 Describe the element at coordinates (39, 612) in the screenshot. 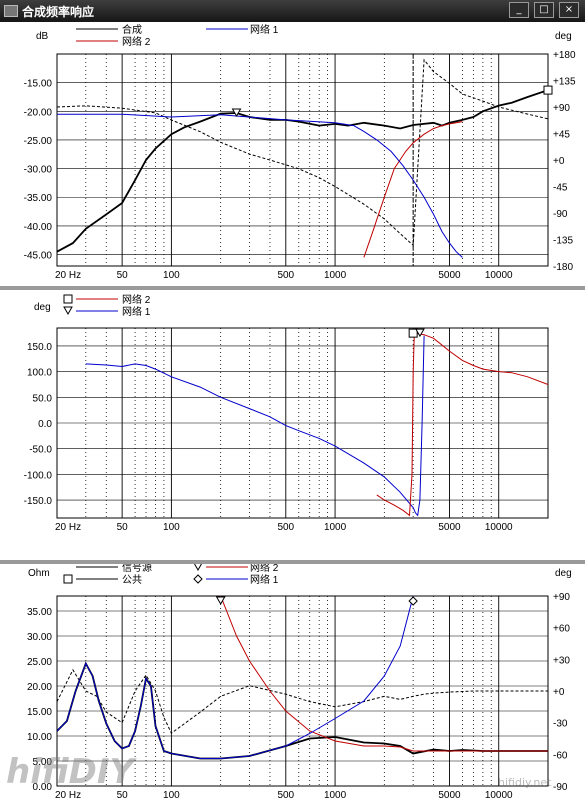

I see `y-tick-label: 35.00` at that location.